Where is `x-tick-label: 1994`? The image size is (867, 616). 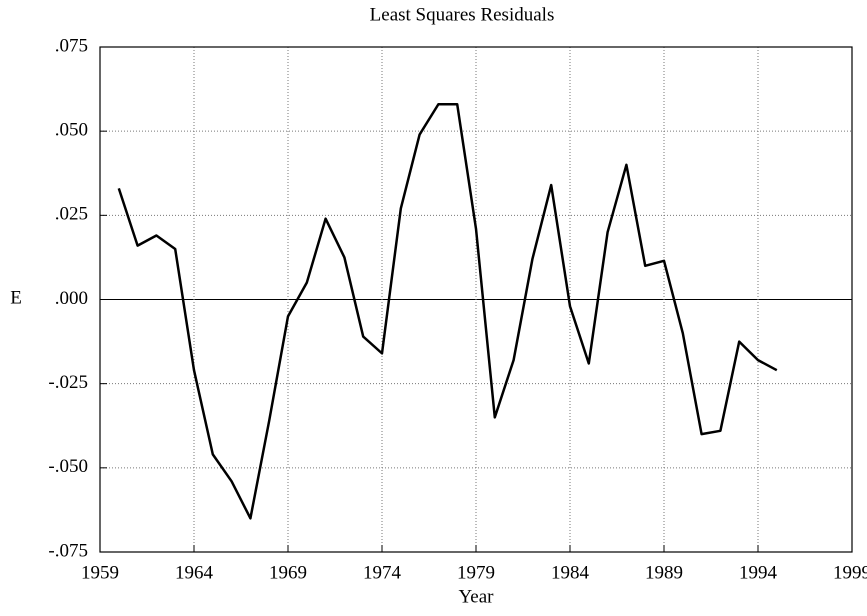
x-tick-label: 1994 is located at coordinates (758, 572).